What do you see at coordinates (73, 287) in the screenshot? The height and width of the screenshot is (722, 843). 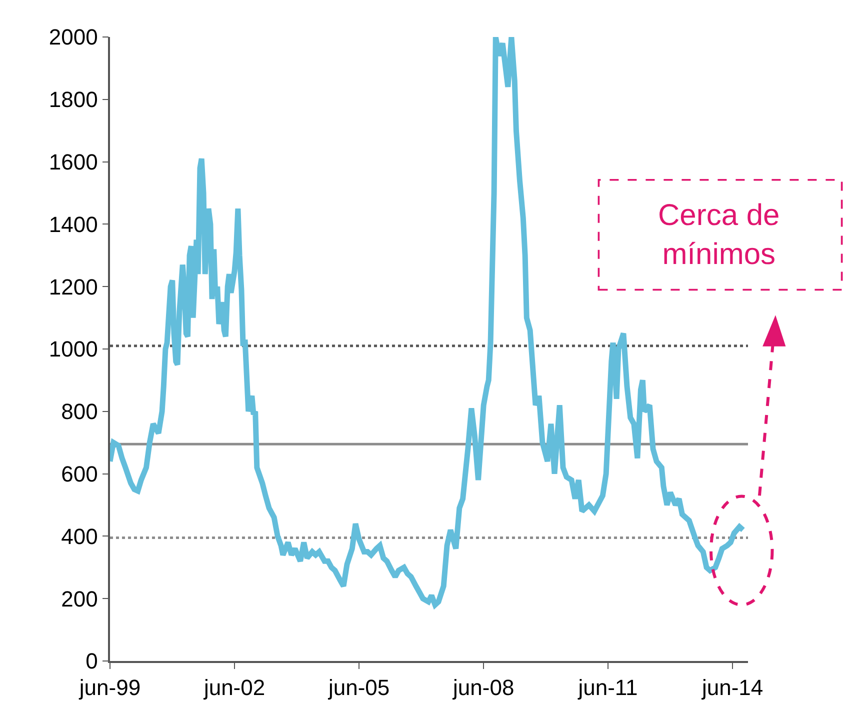 I see `y-tick-label: 1200` at bounding box center [73, 287].